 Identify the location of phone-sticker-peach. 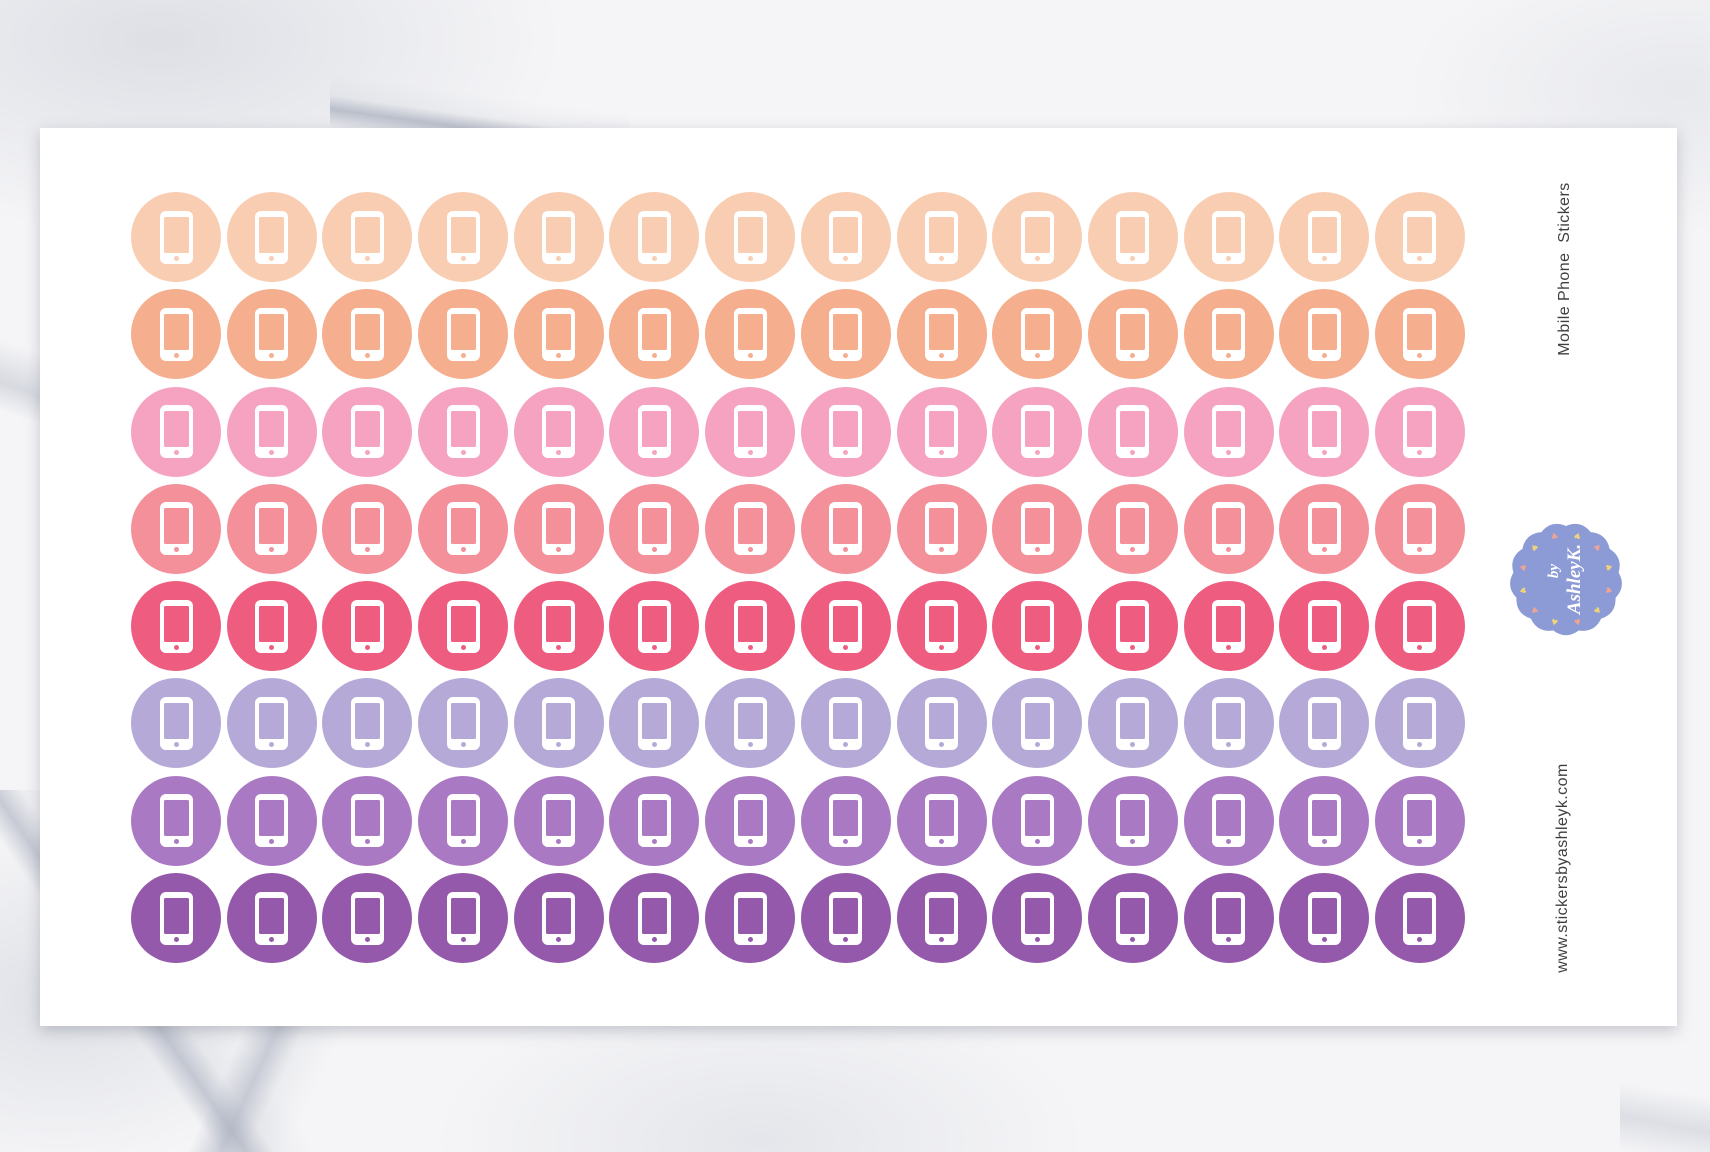
(845, 237).